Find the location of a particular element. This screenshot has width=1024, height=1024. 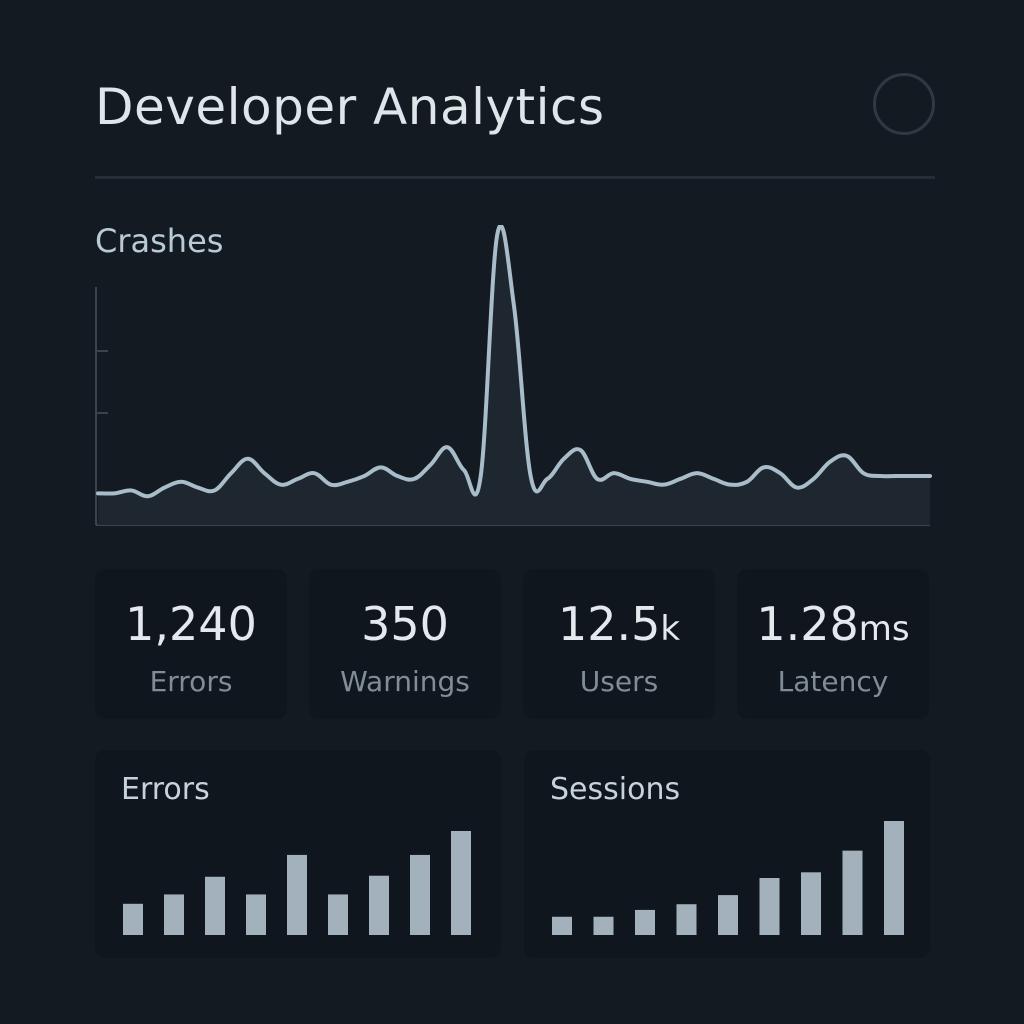

stat-label-users: Users is located at coordinates (619, 681).